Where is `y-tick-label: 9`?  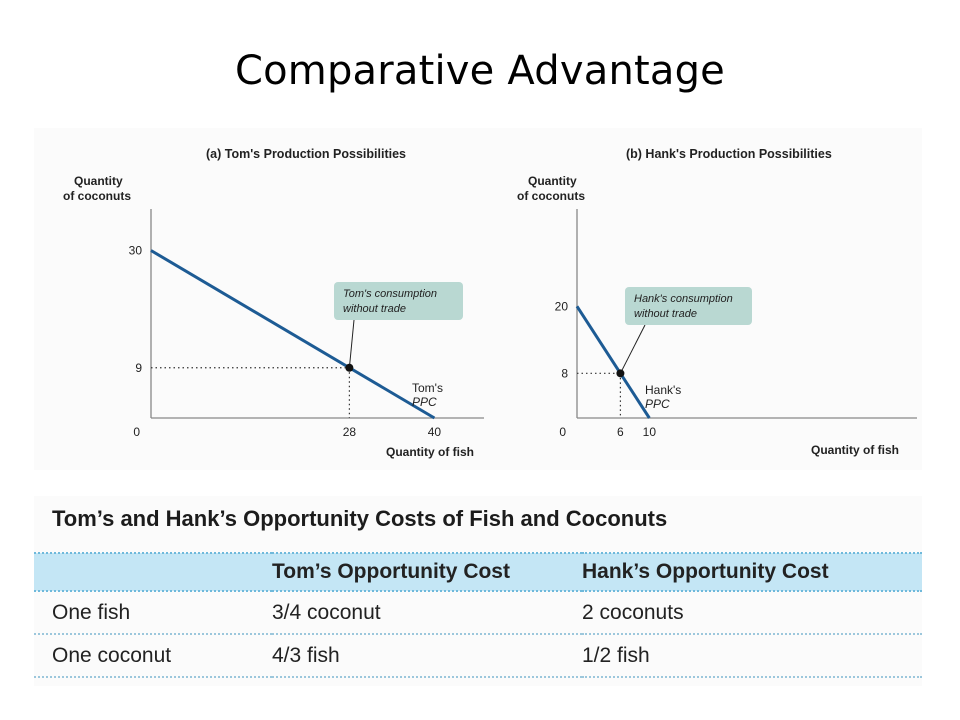 y-tick-label: 9 is located at coordinates (138, 368).